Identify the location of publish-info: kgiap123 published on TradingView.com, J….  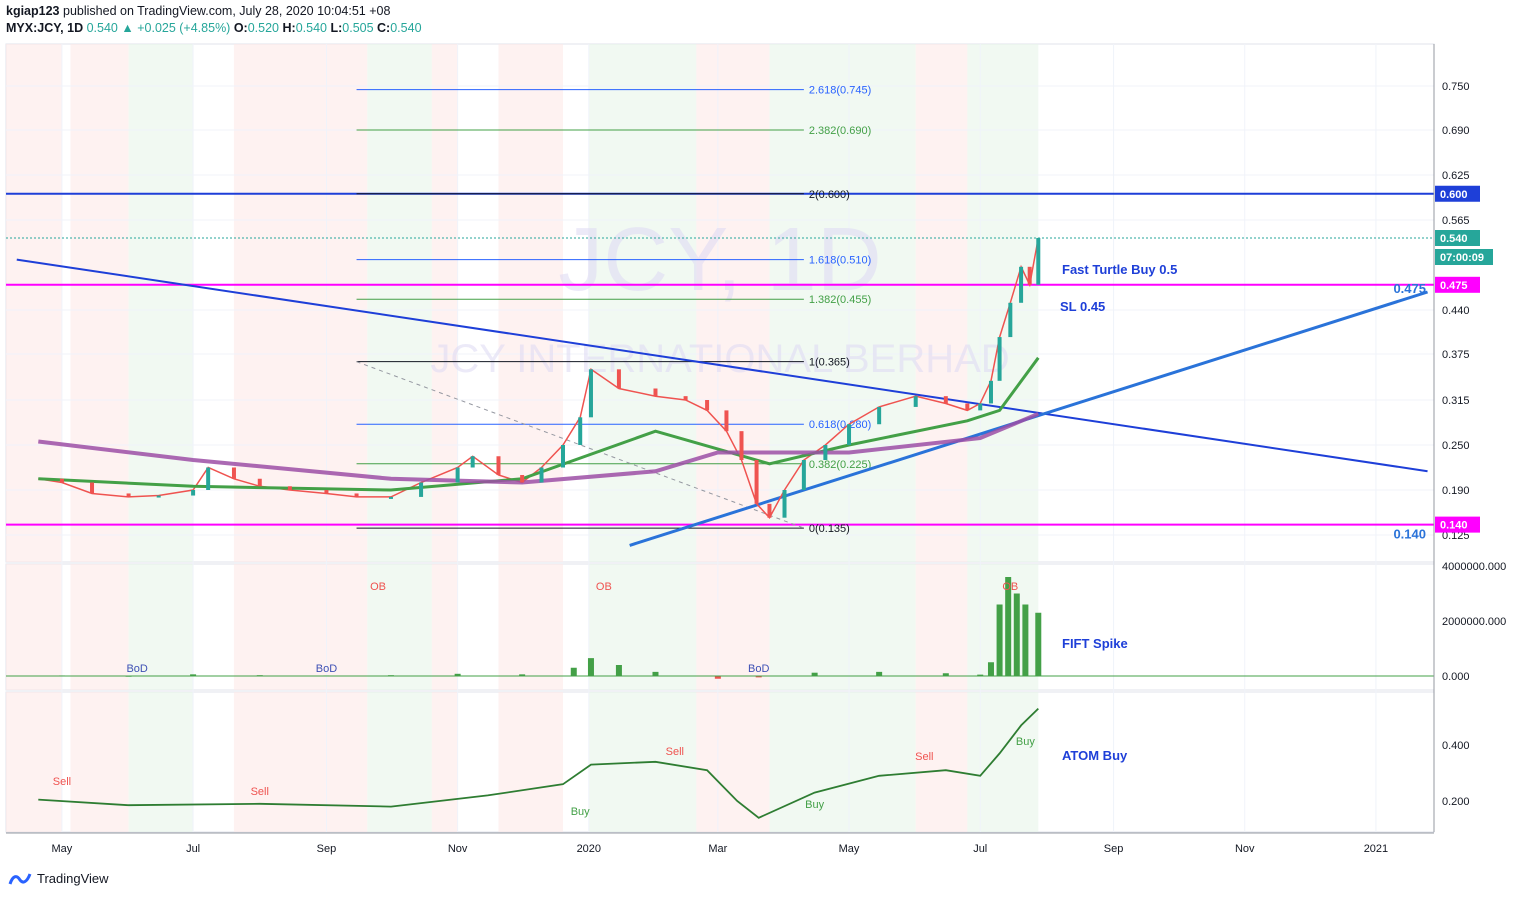
(198, 11).